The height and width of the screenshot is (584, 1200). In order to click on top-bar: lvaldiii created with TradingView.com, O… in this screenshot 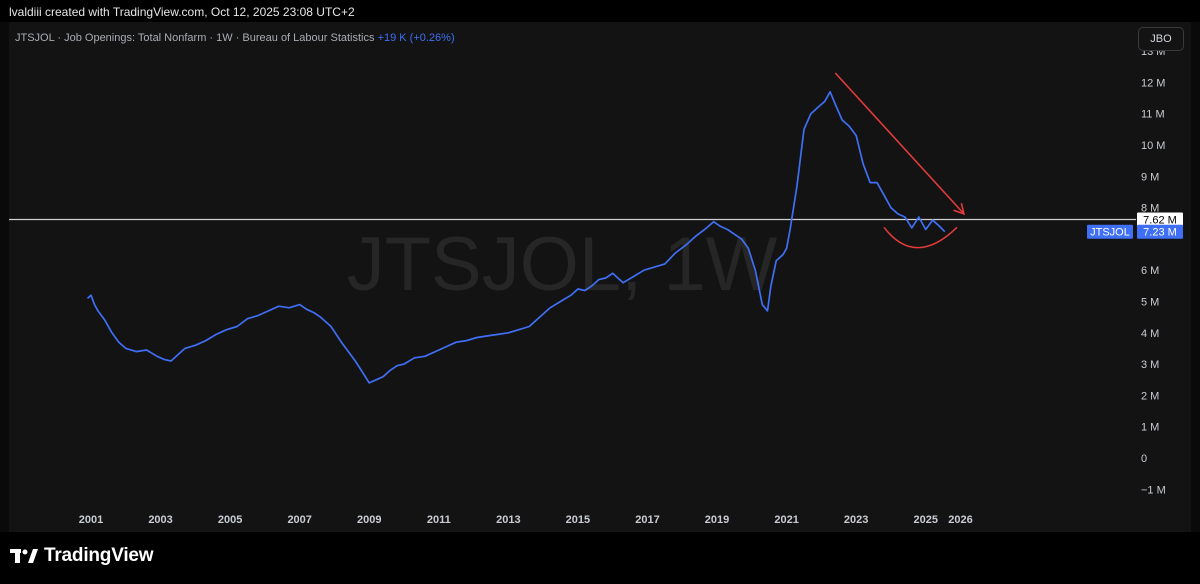, I will do `click(600, 11)`.